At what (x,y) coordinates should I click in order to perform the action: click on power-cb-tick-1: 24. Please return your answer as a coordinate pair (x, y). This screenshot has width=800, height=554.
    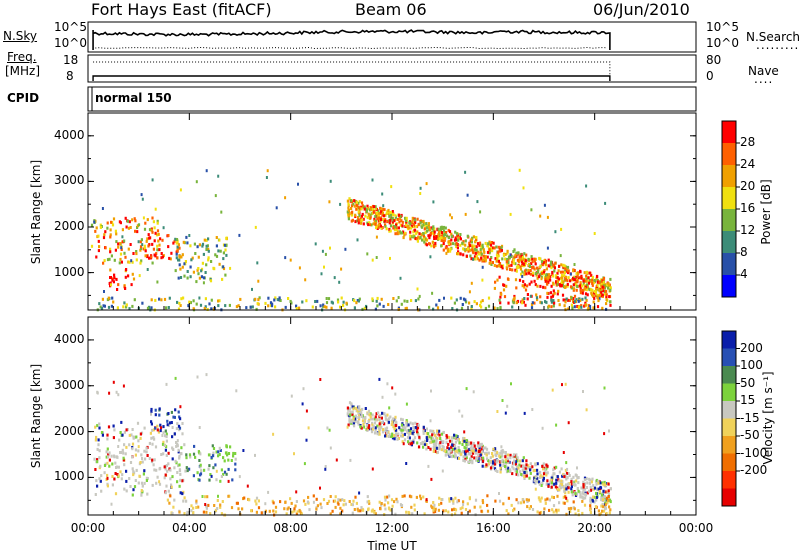
    Looking at the image, I should click on (748, 164).